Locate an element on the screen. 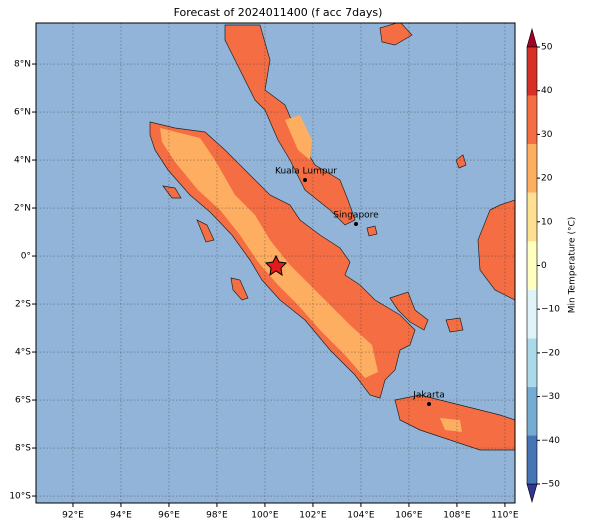 The width and height of the screenshot is (590, 528). colorbar: −50 −40 −30 −20 −10 0 10 20 30 40 50 is located at coordinates (543, 265).